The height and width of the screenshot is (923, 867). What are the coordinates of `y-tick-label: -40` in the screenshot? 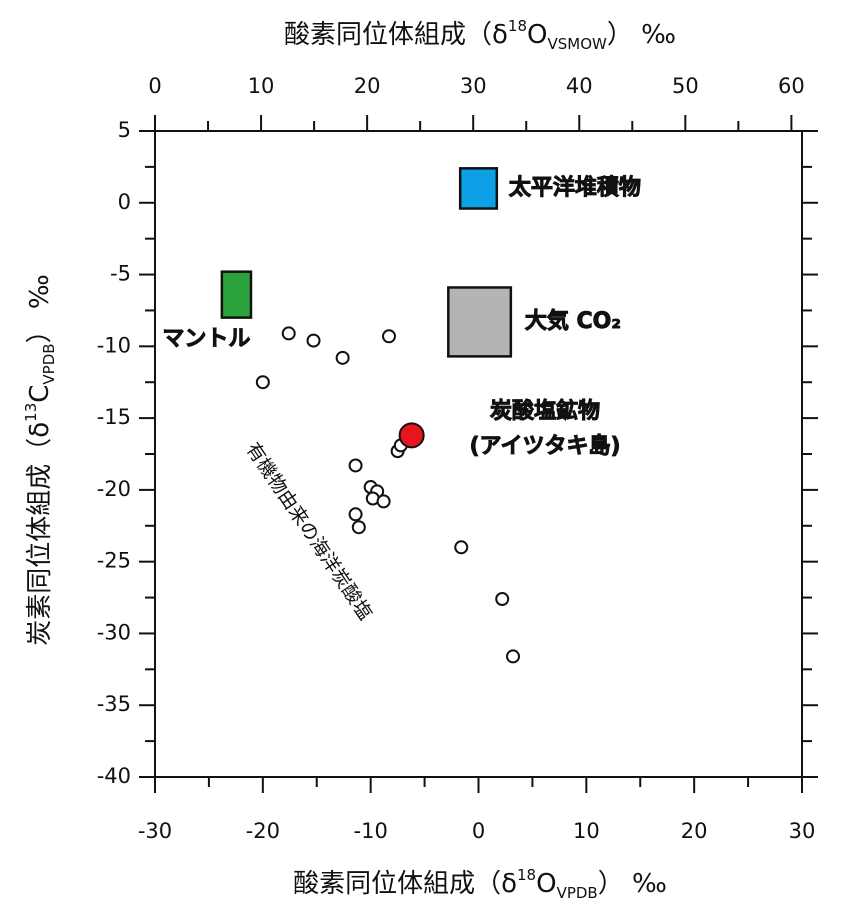 It's located at (114, 776).